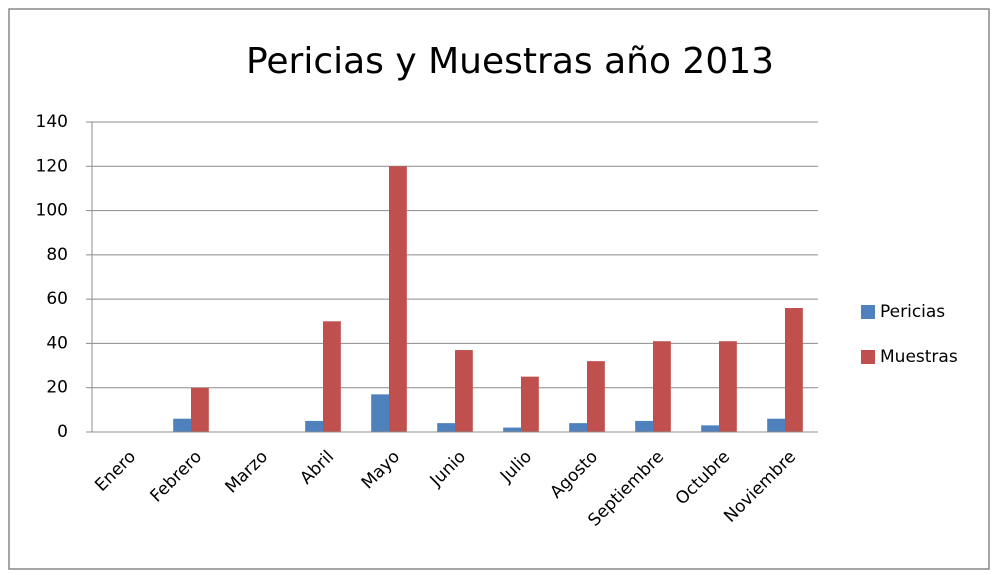 The height and width of the screenshot is (575, 998). I want to click on legend-label: Muestras, so click(919, 357).